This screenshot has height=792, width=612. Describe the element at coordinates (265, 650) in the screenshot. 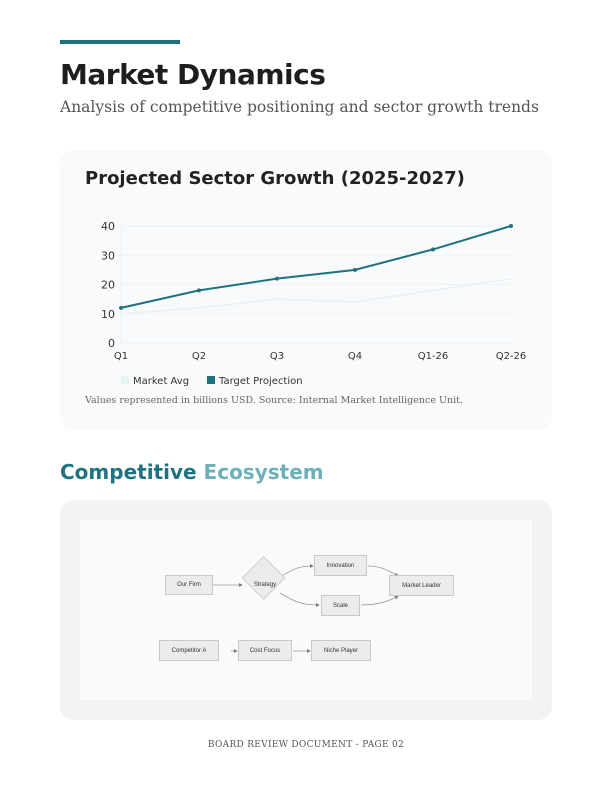

I see `node-cost-focus: Cost Focus` at that location.